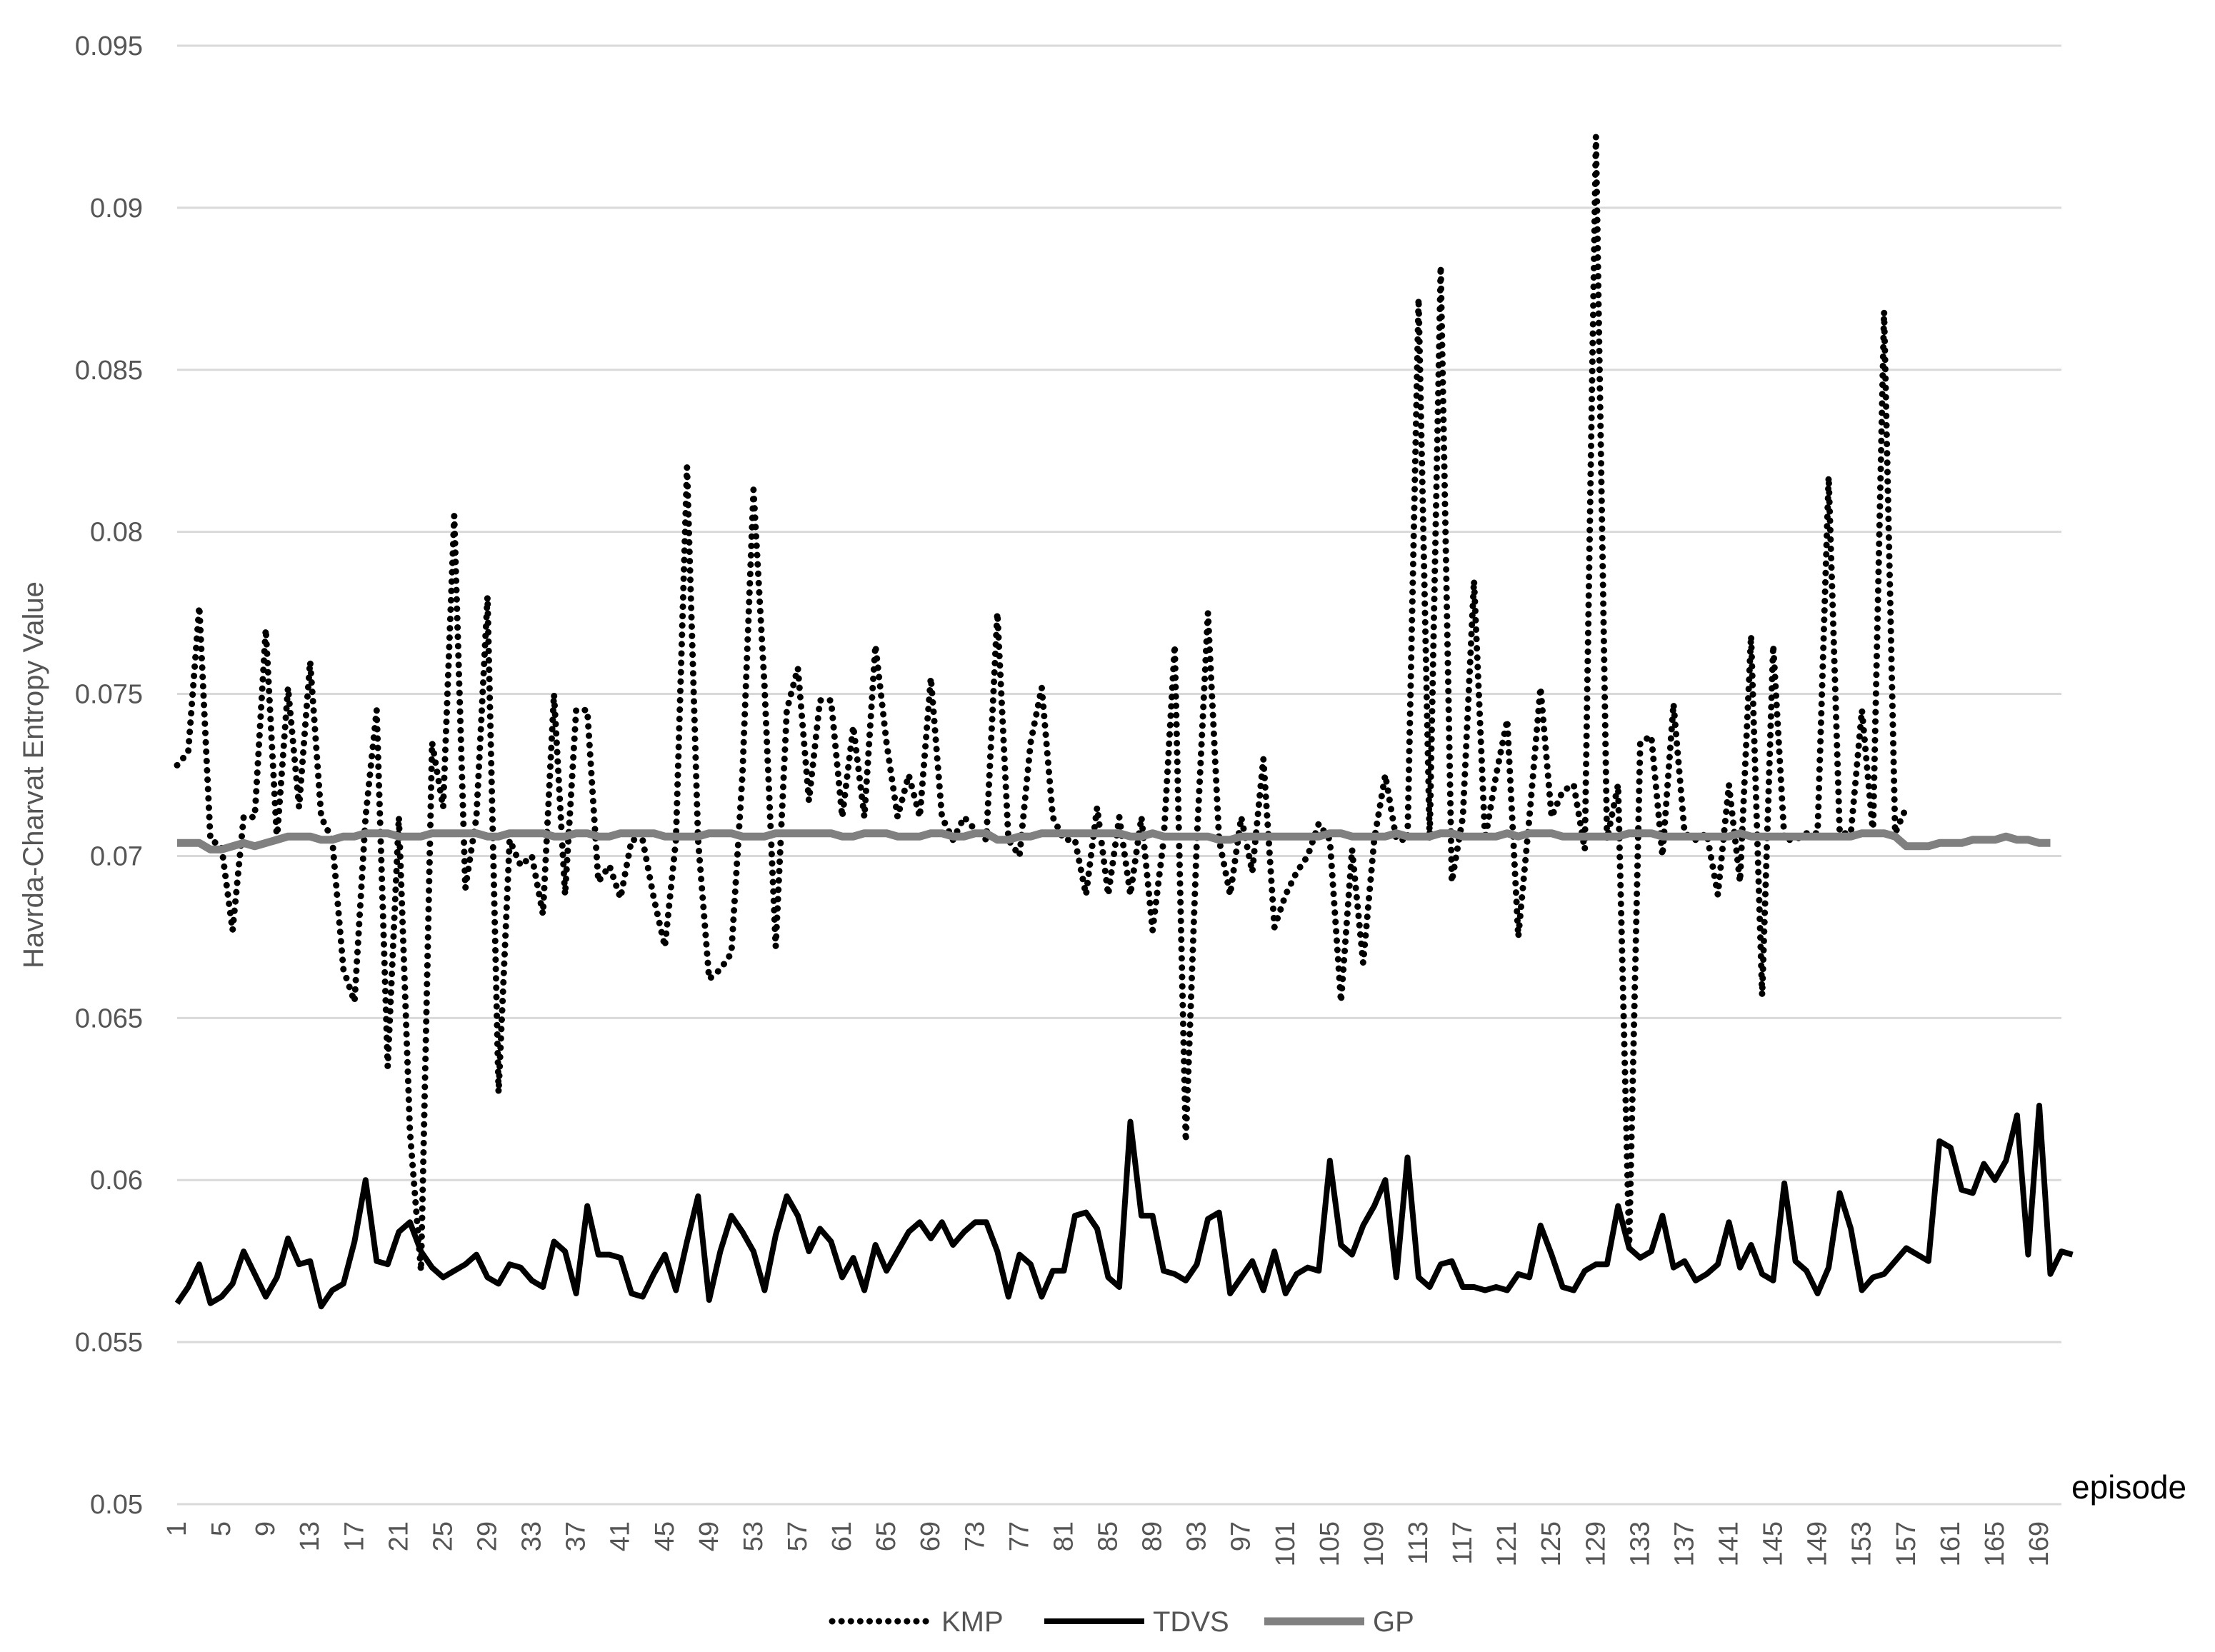 The width and height of the screenshot is (2215, 1652). Describe the element at coordinates (1818, 1543) in the screenshot. I see `x-tick-label: 149` at that location.